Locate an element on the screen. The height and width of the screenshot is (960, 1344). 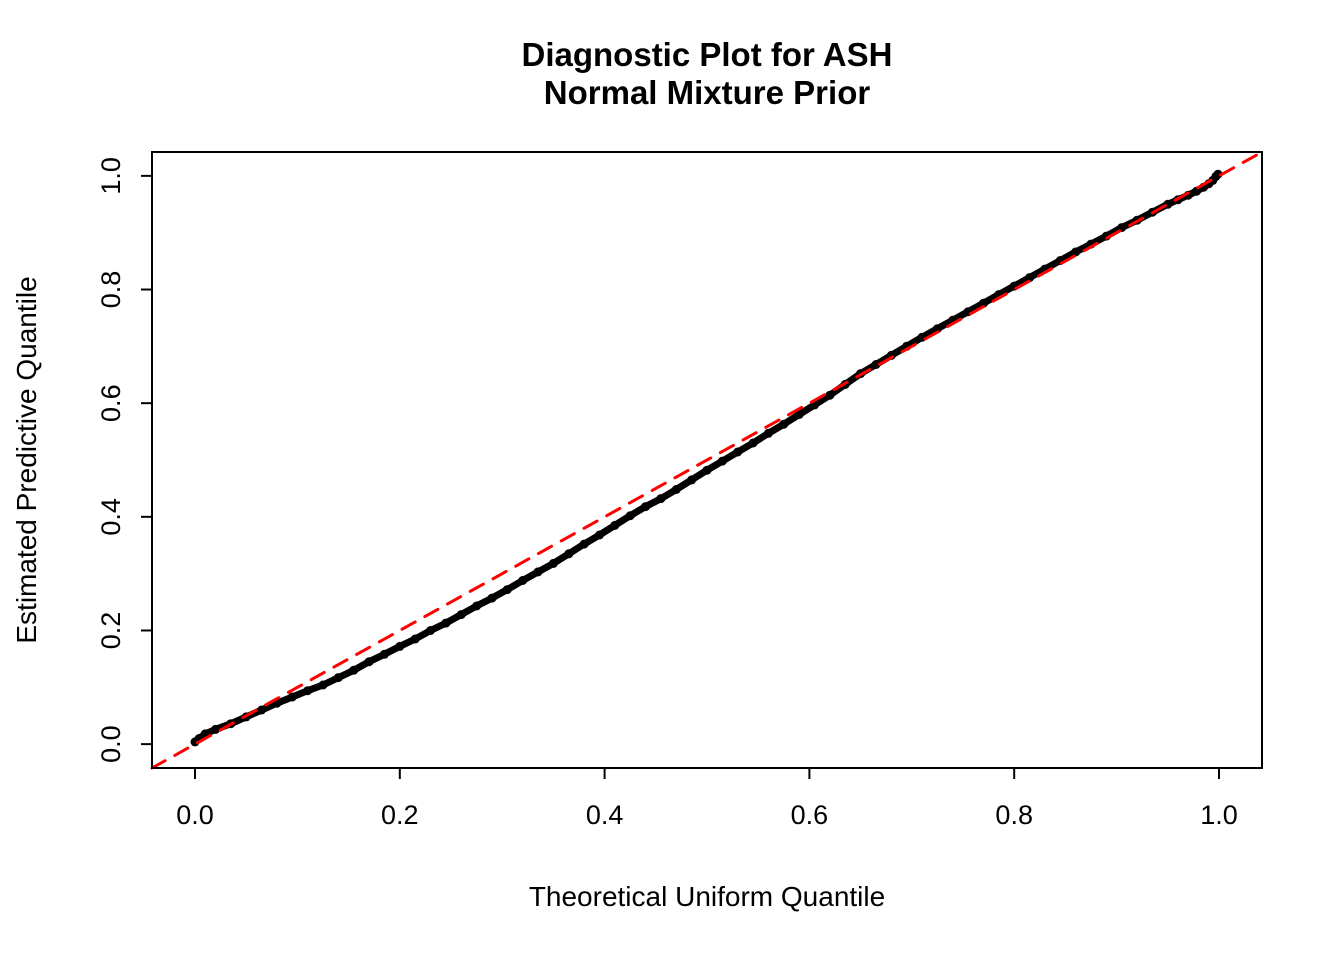
x-axis-tick-label: 0.2 is located at coordinates (400, 815).